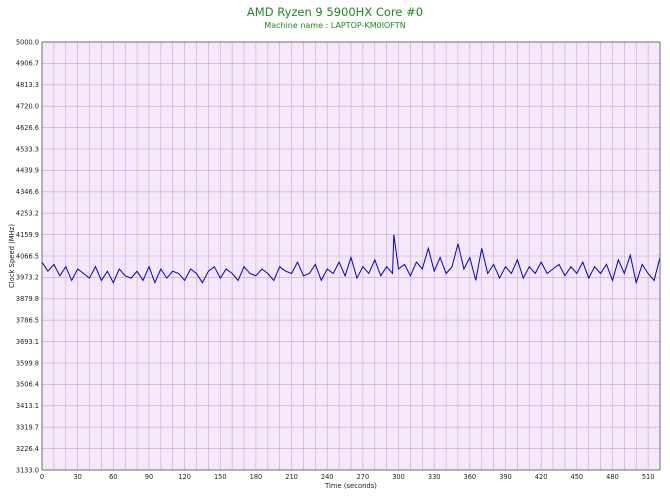 This screenshot has height=502, width=670. I want to click on y-tick-label: 3319.7, so click(27, 428).